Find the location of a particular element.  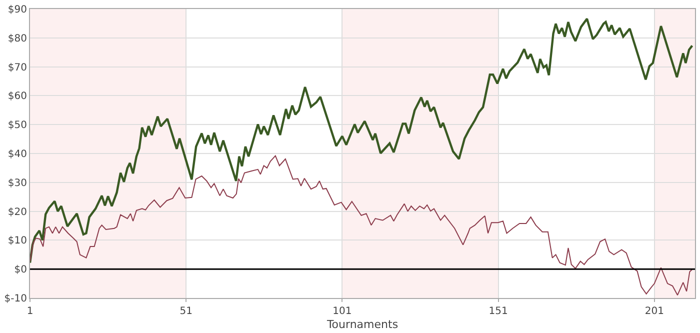

x-tick-label: 101 is located at coordinates (342, 311).